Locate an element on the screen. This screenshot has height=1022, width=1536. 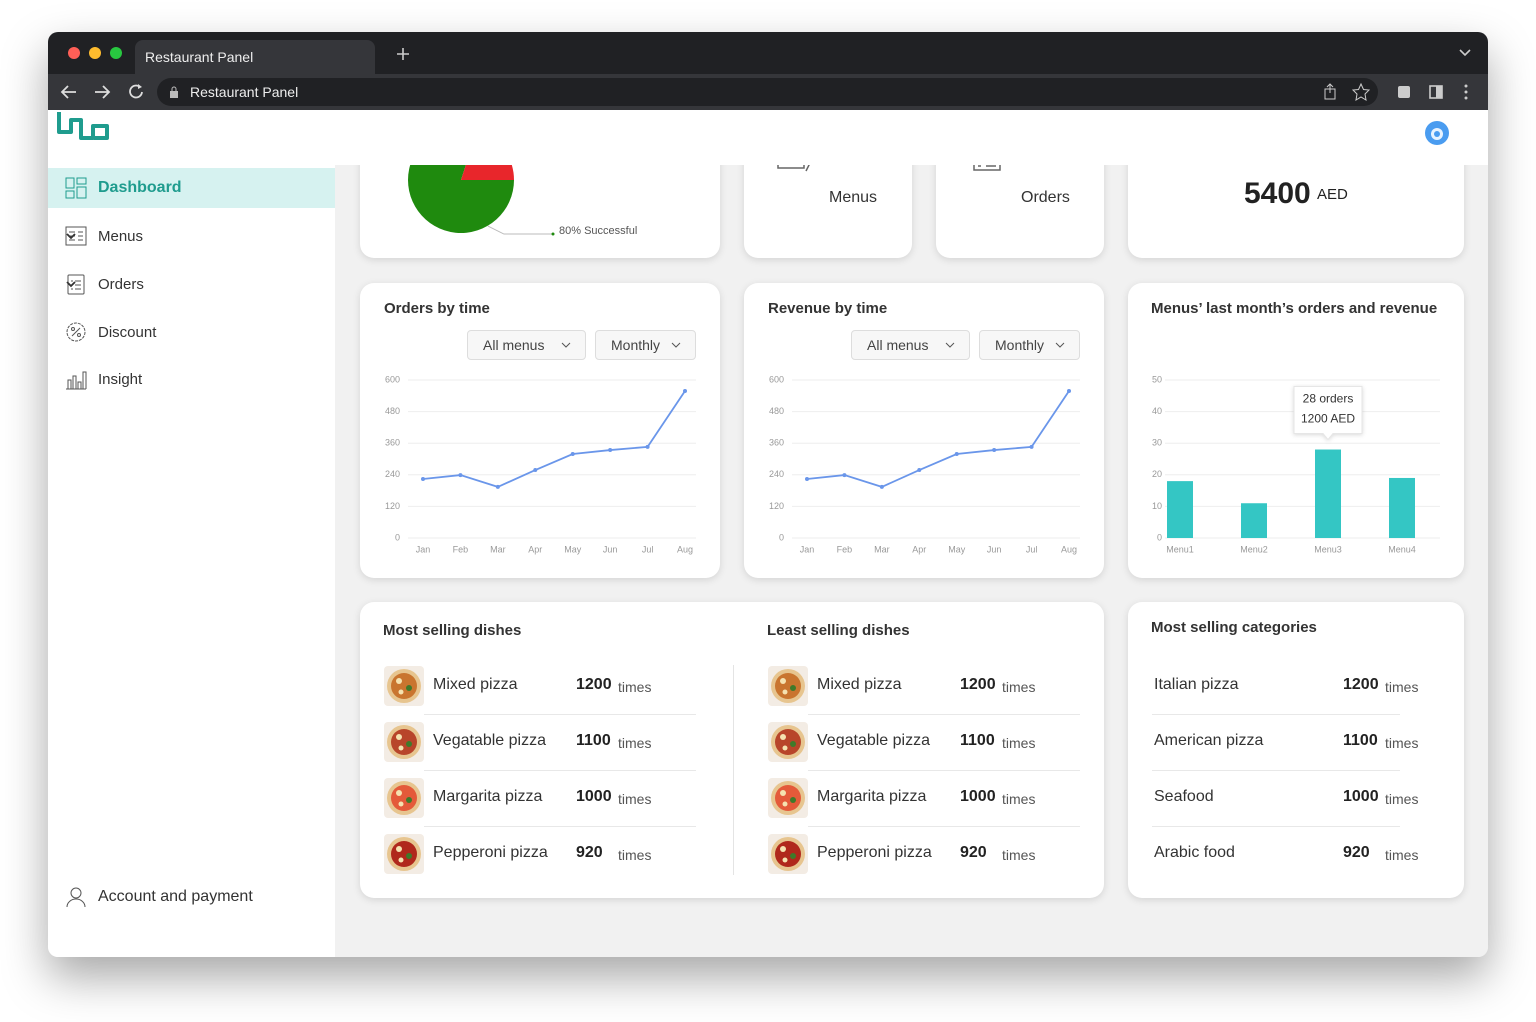
window-controls is located at coordinates (95, 53).